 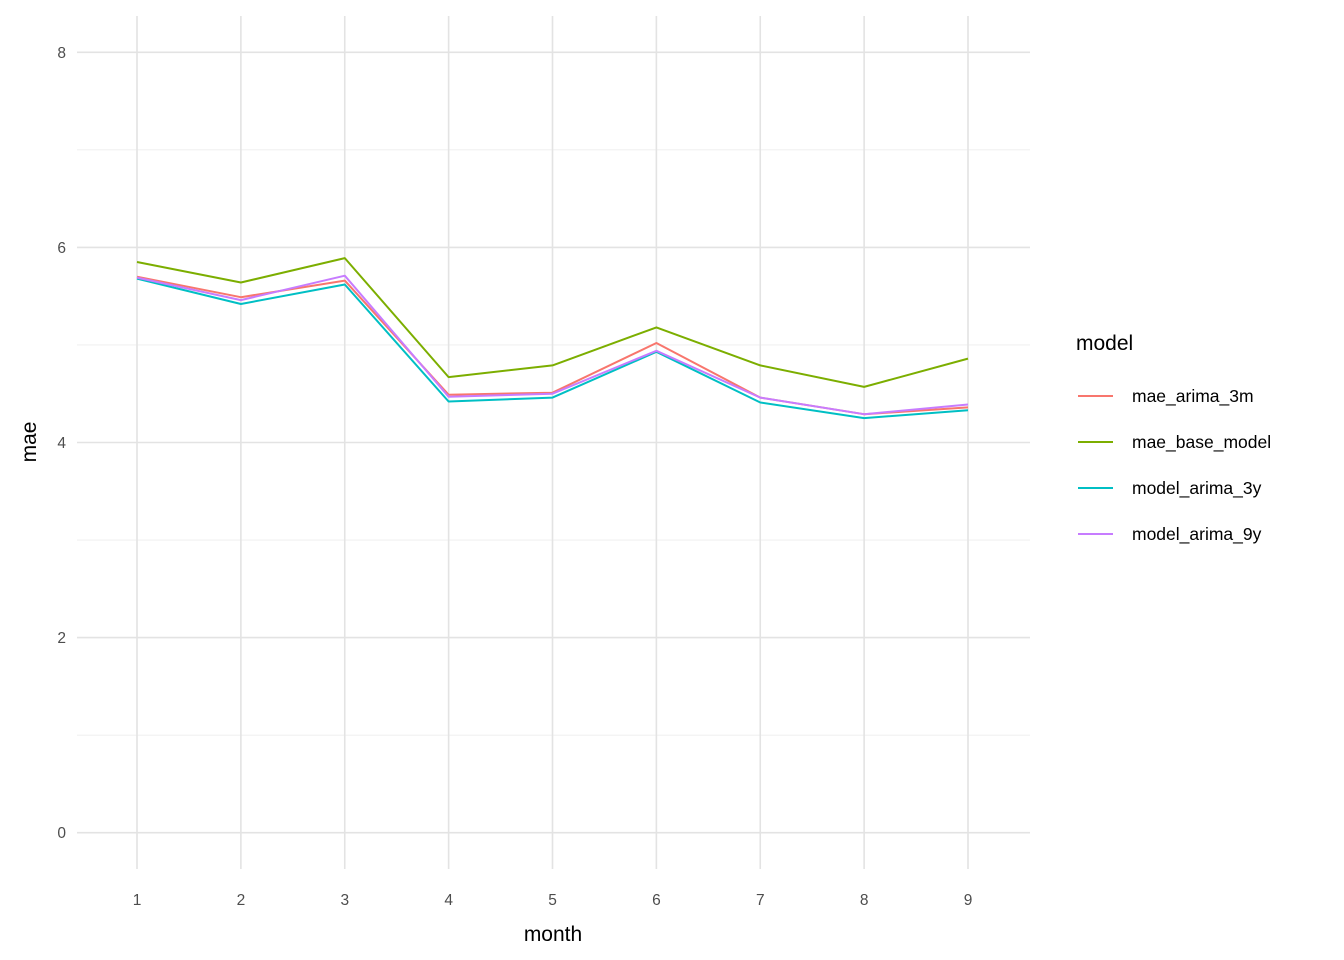 I want to click on legend-title: model, so click(x=1105, y=343).